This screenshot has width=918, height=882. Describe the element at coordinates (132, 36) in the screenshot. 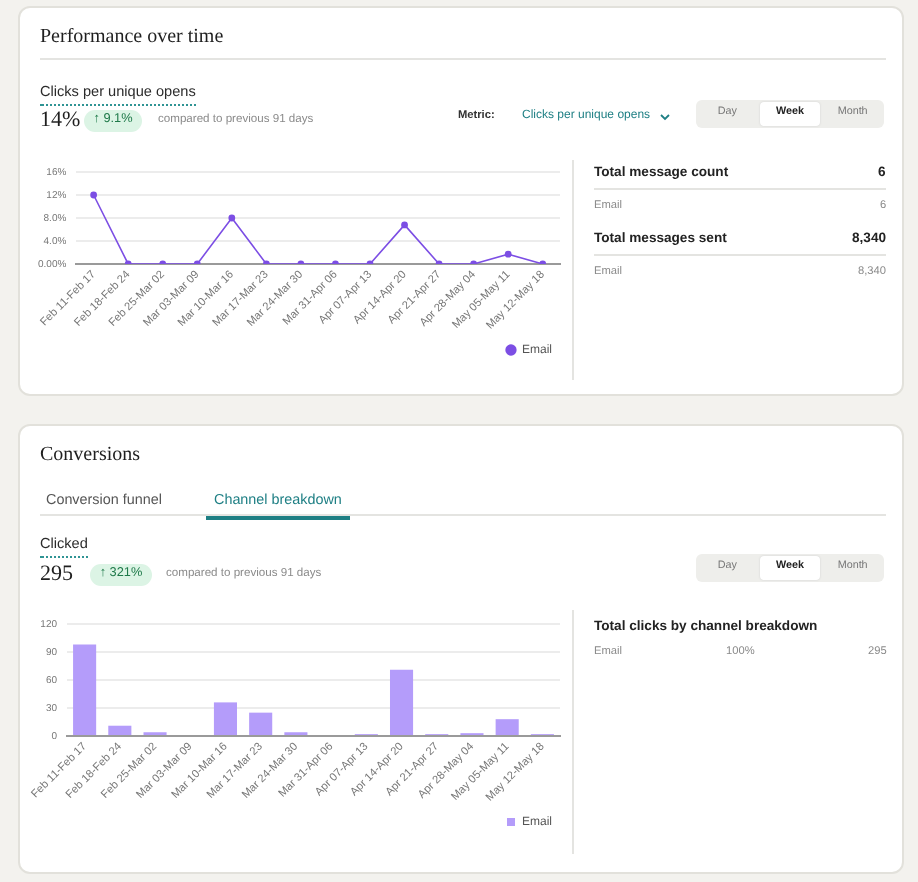

I see `chart-title: Performance over time` at that location.